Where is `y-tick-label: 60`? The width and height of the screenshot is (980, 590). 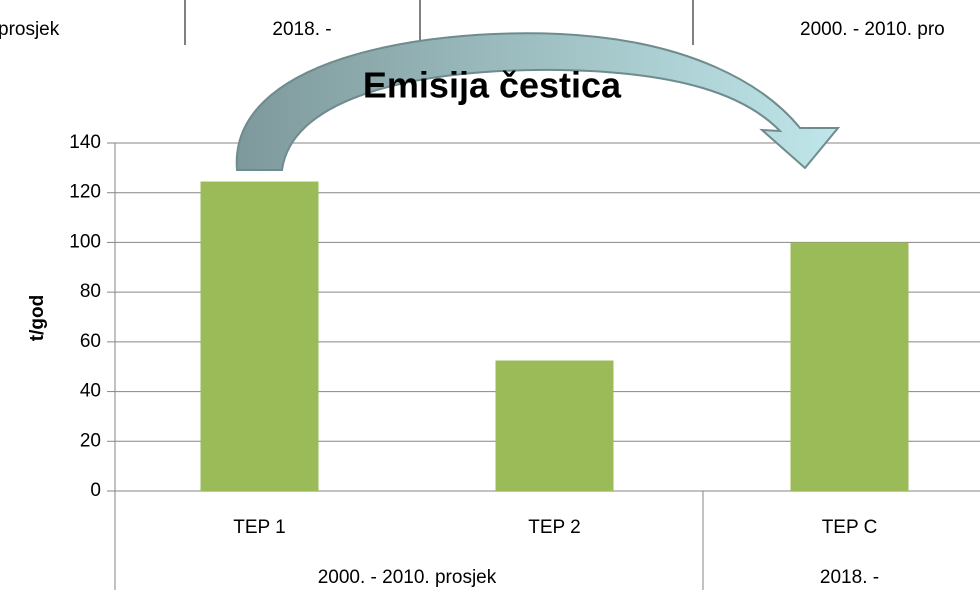 y-tick-label: 60 is located at coordinates (90, 341).